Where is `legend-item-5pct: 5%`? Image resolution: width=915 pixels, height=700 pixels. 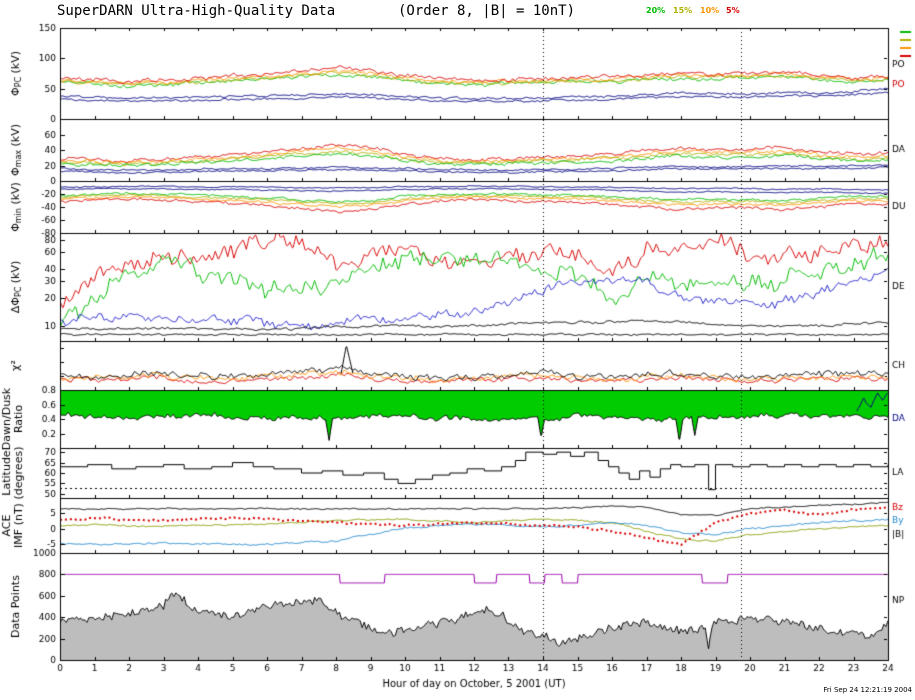 legend-item-5pct: 5% is located at coordinates (733, 10).